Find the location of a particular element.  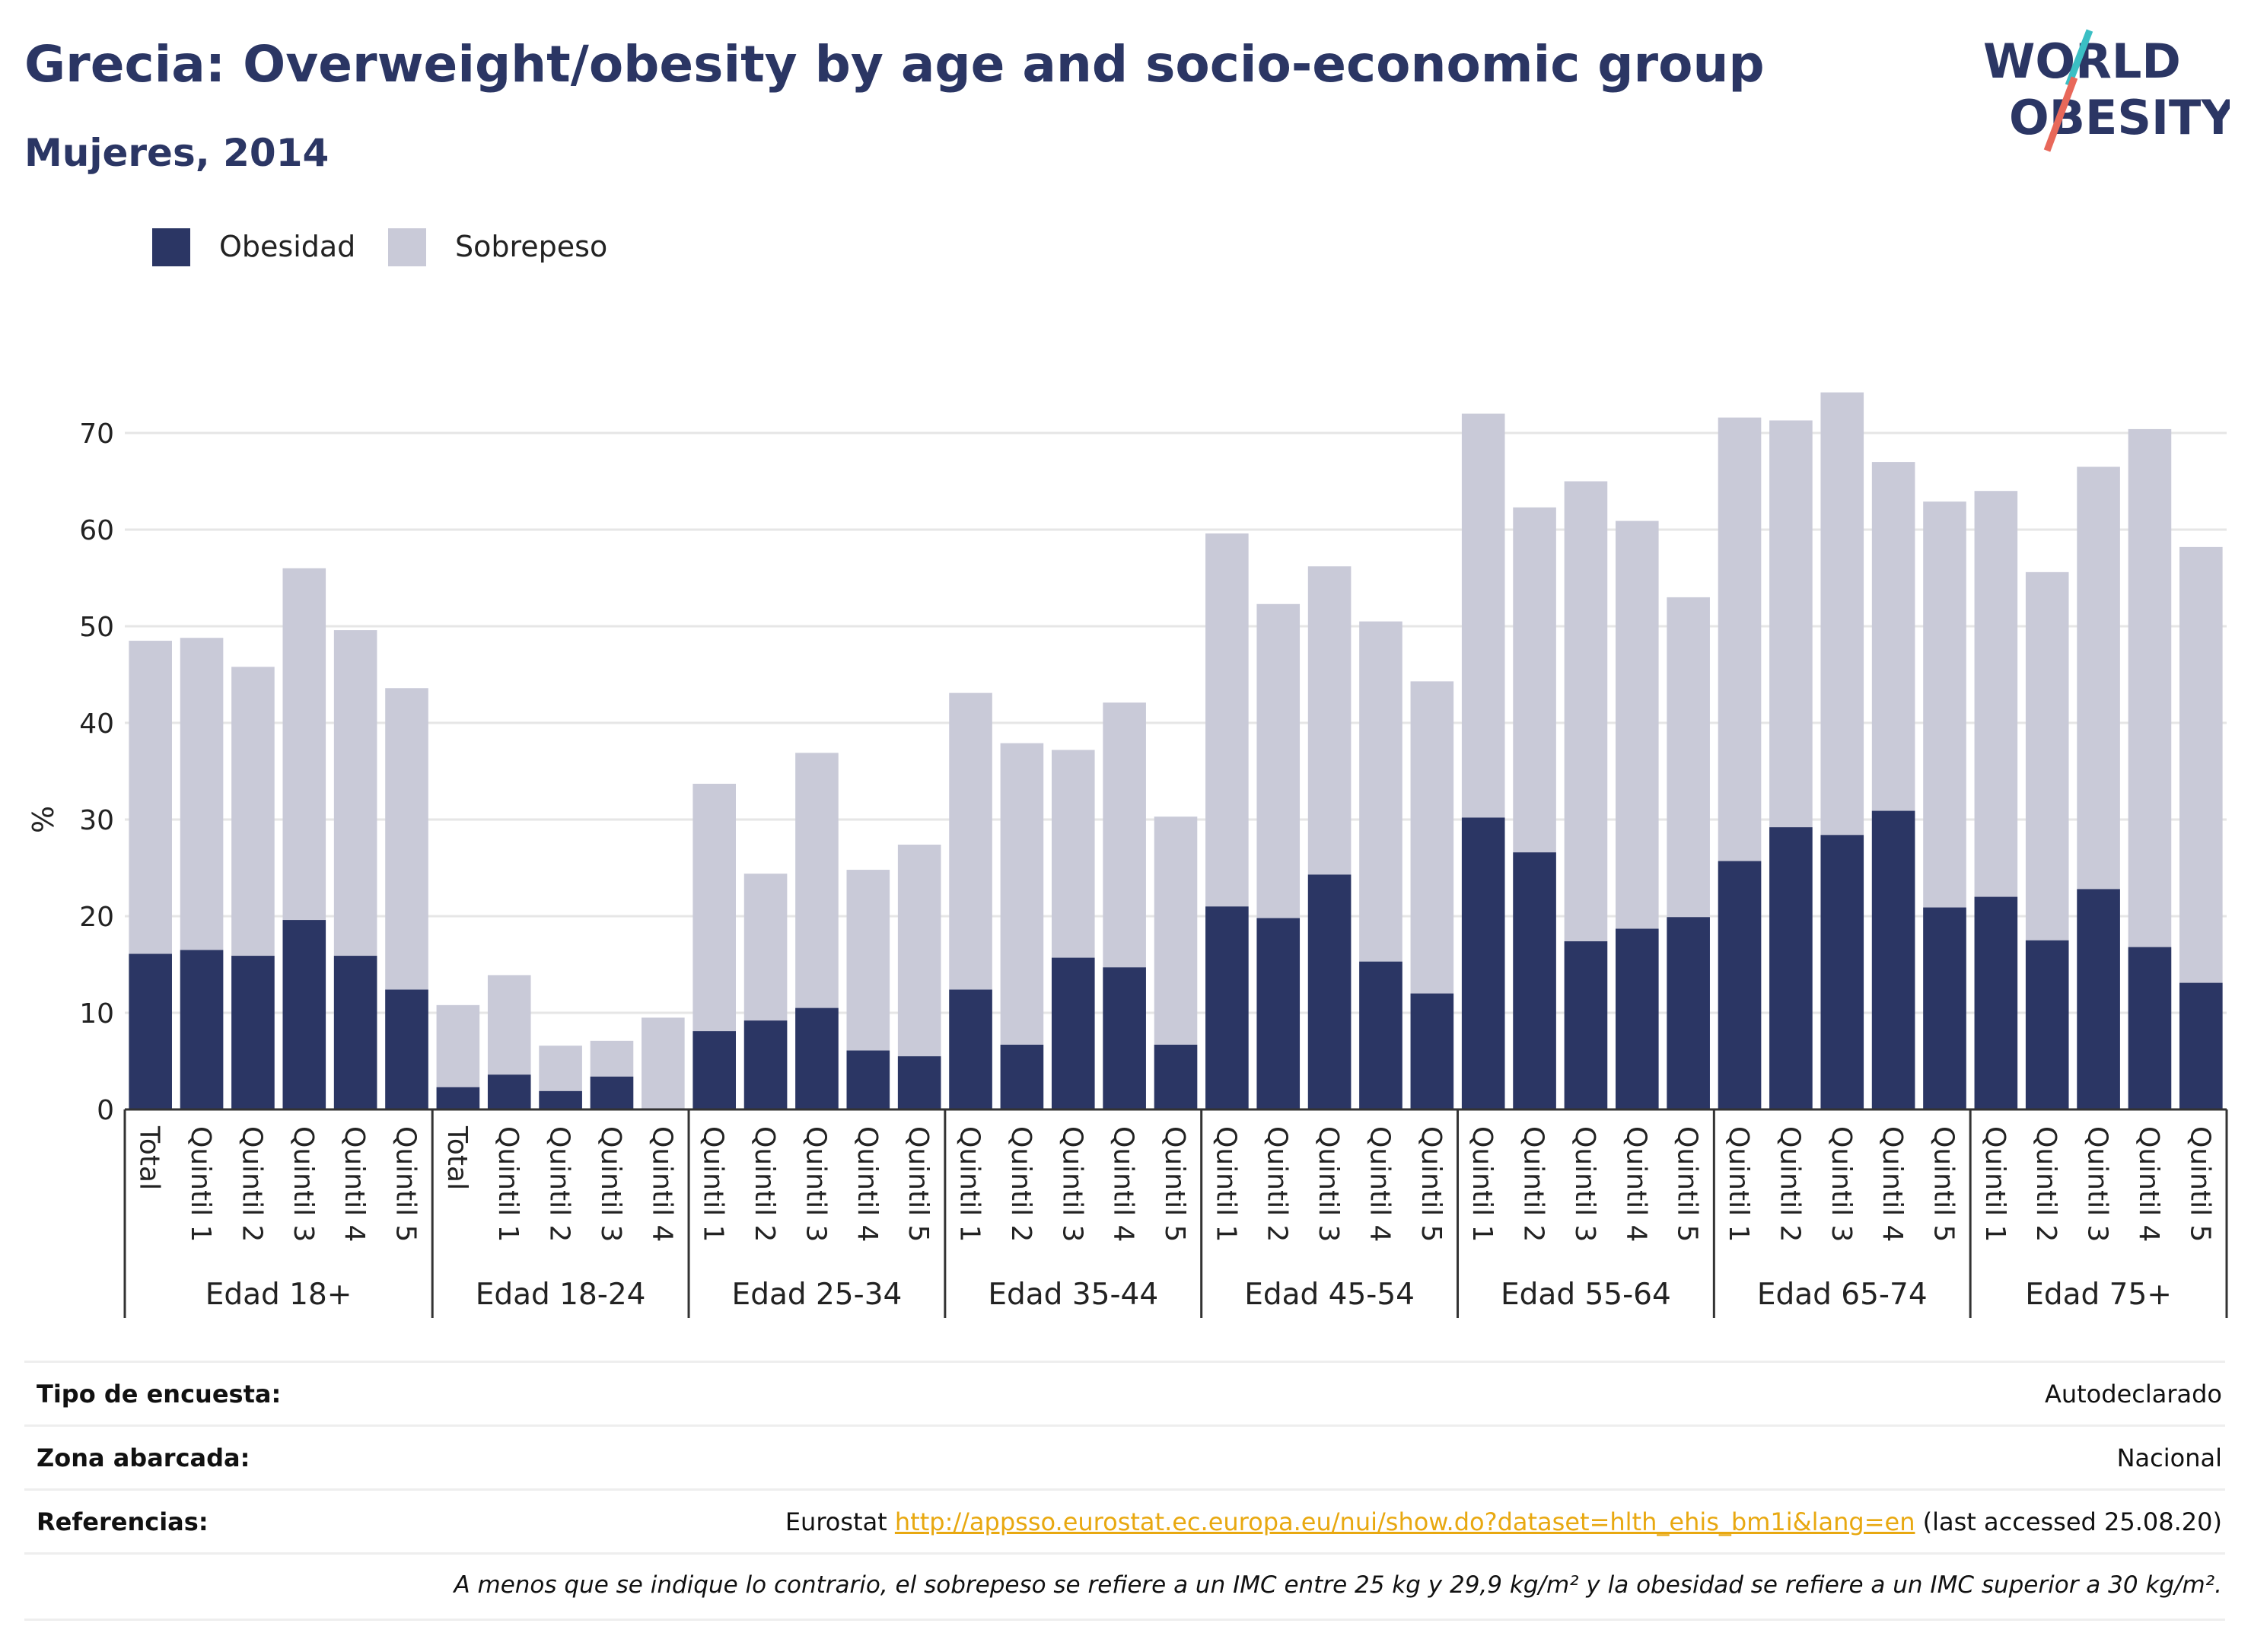

y-tick-label: 30 is located at coordinates (96, 820).